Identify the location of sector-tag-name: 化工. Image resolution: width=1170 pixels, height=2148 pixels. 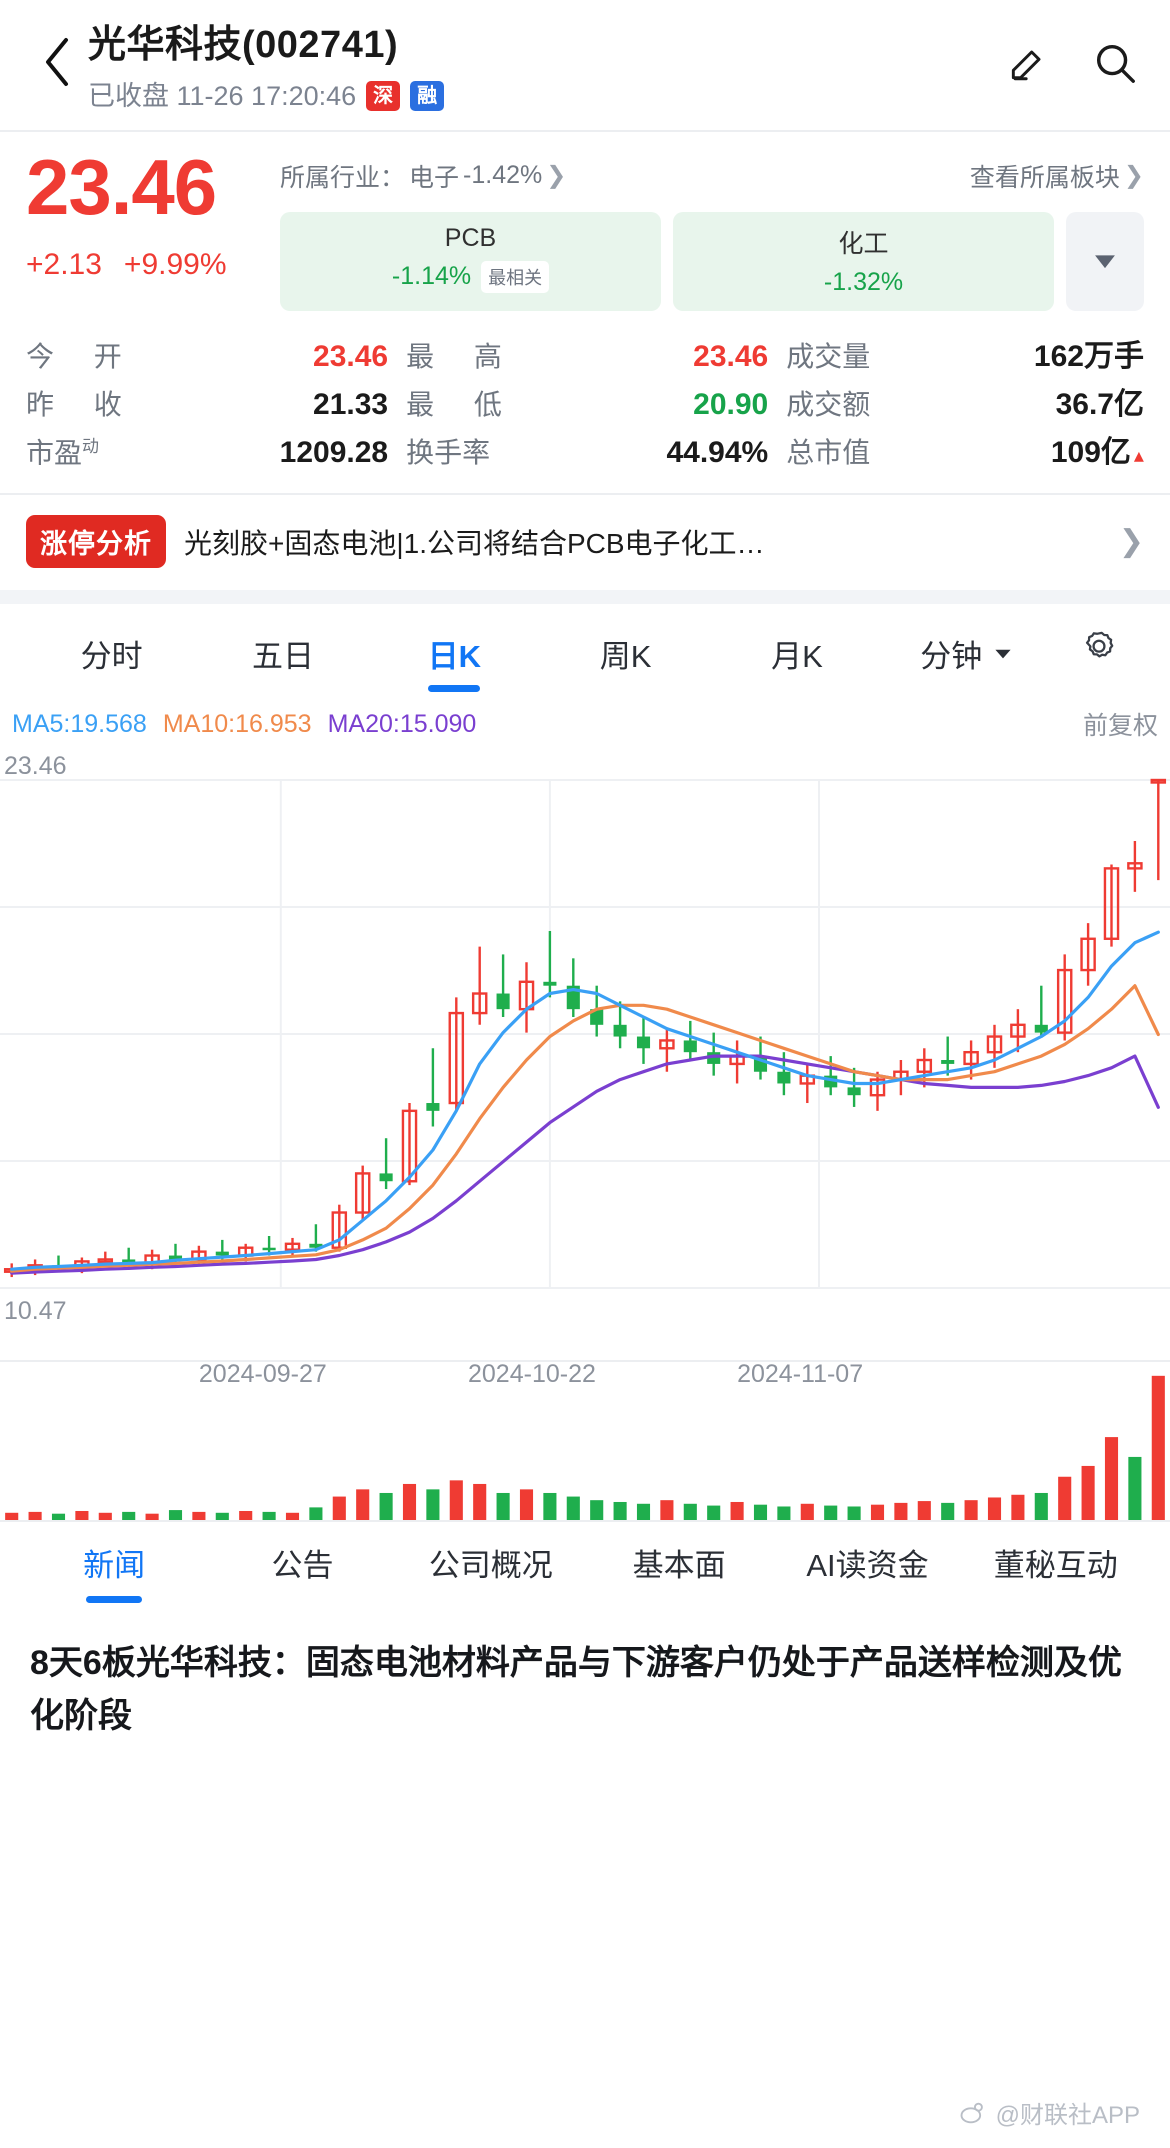
(863, 243).